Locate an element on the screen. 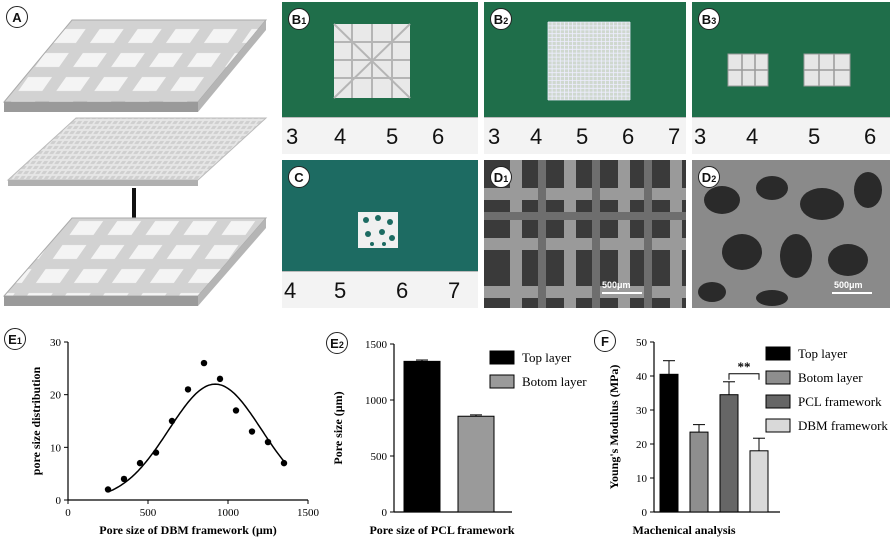 This screenshot has width=892, height=542. x-tick-label: 0 is located at coordinates (68, 513).